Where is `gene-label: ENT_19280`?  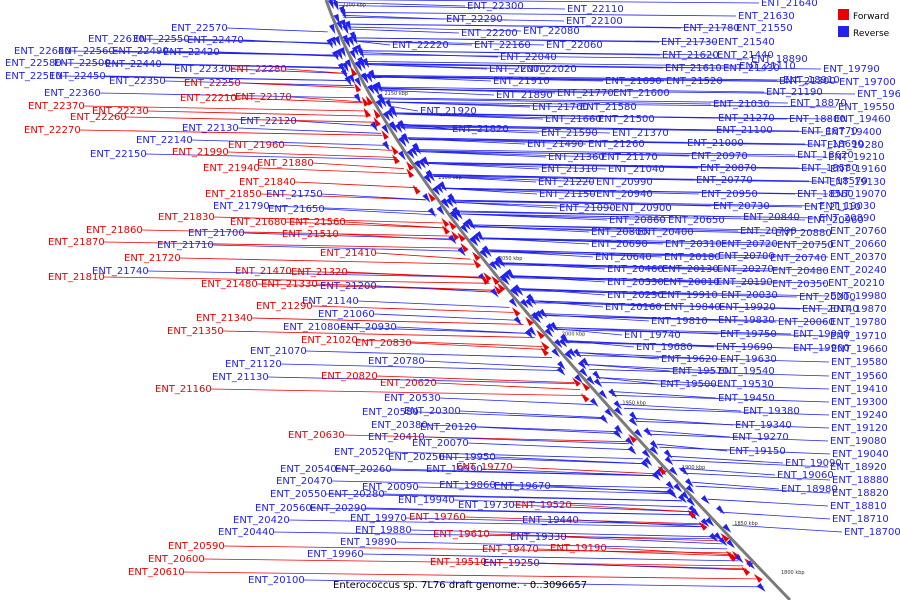 gene-label: ENT_19280 is located at coordinates (855, 145).